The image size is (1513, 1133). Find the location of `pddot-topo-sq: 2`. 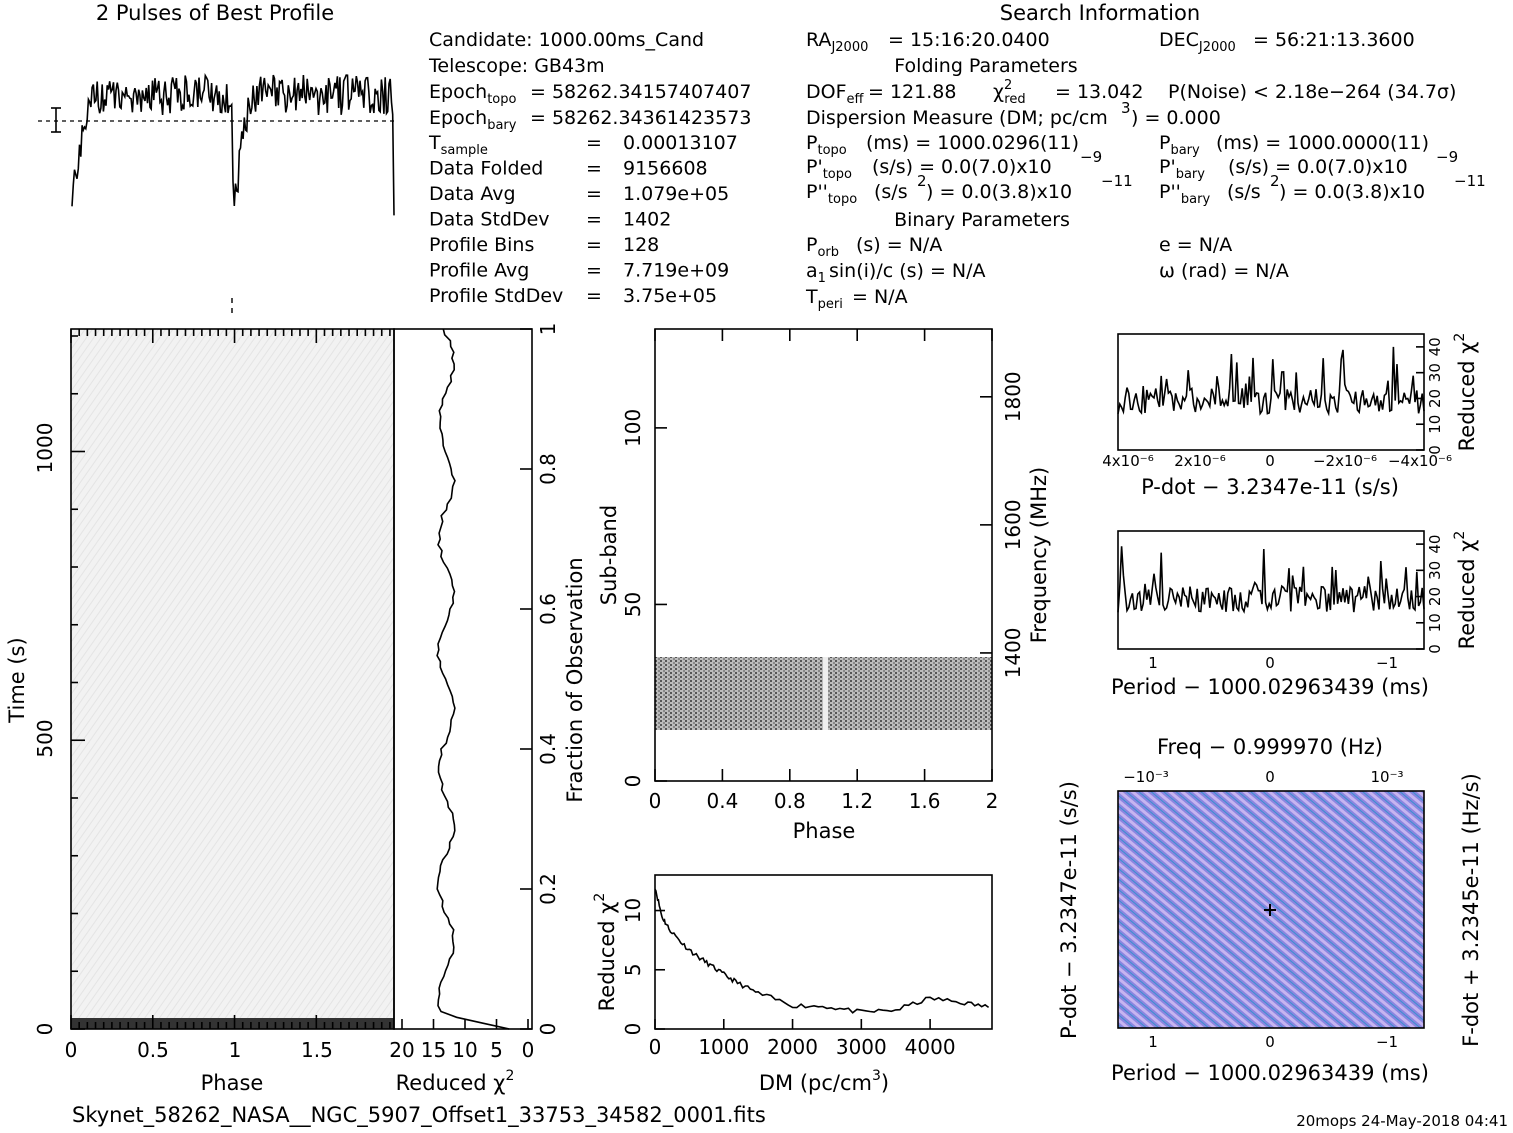

pddot-topo-sq: 2 is located at coordinates (922, 181).